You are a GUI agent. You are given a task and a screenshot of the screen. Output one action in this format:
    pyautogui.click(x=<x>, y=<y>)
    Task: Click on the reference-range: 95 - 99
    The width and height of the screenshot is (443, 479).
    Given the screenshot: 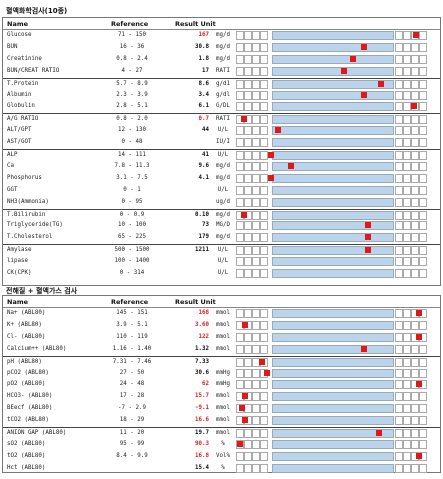 What is the action you would take?
    pyautogui.click(x=132, y=443)
    